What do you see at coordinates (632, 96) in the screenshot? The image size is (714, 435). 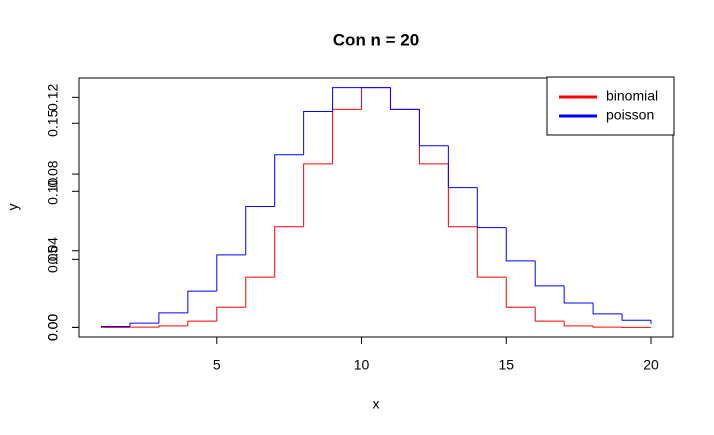 I see `legend-label: binomial` at bounding box center [632, 96].